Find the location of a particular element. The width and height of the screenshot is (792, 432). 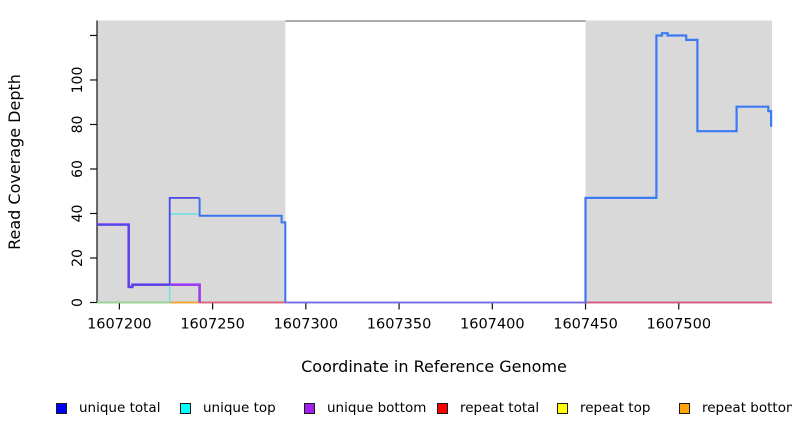

legend-item-repeat-total: repeat total is located at coordinates (488, 408).